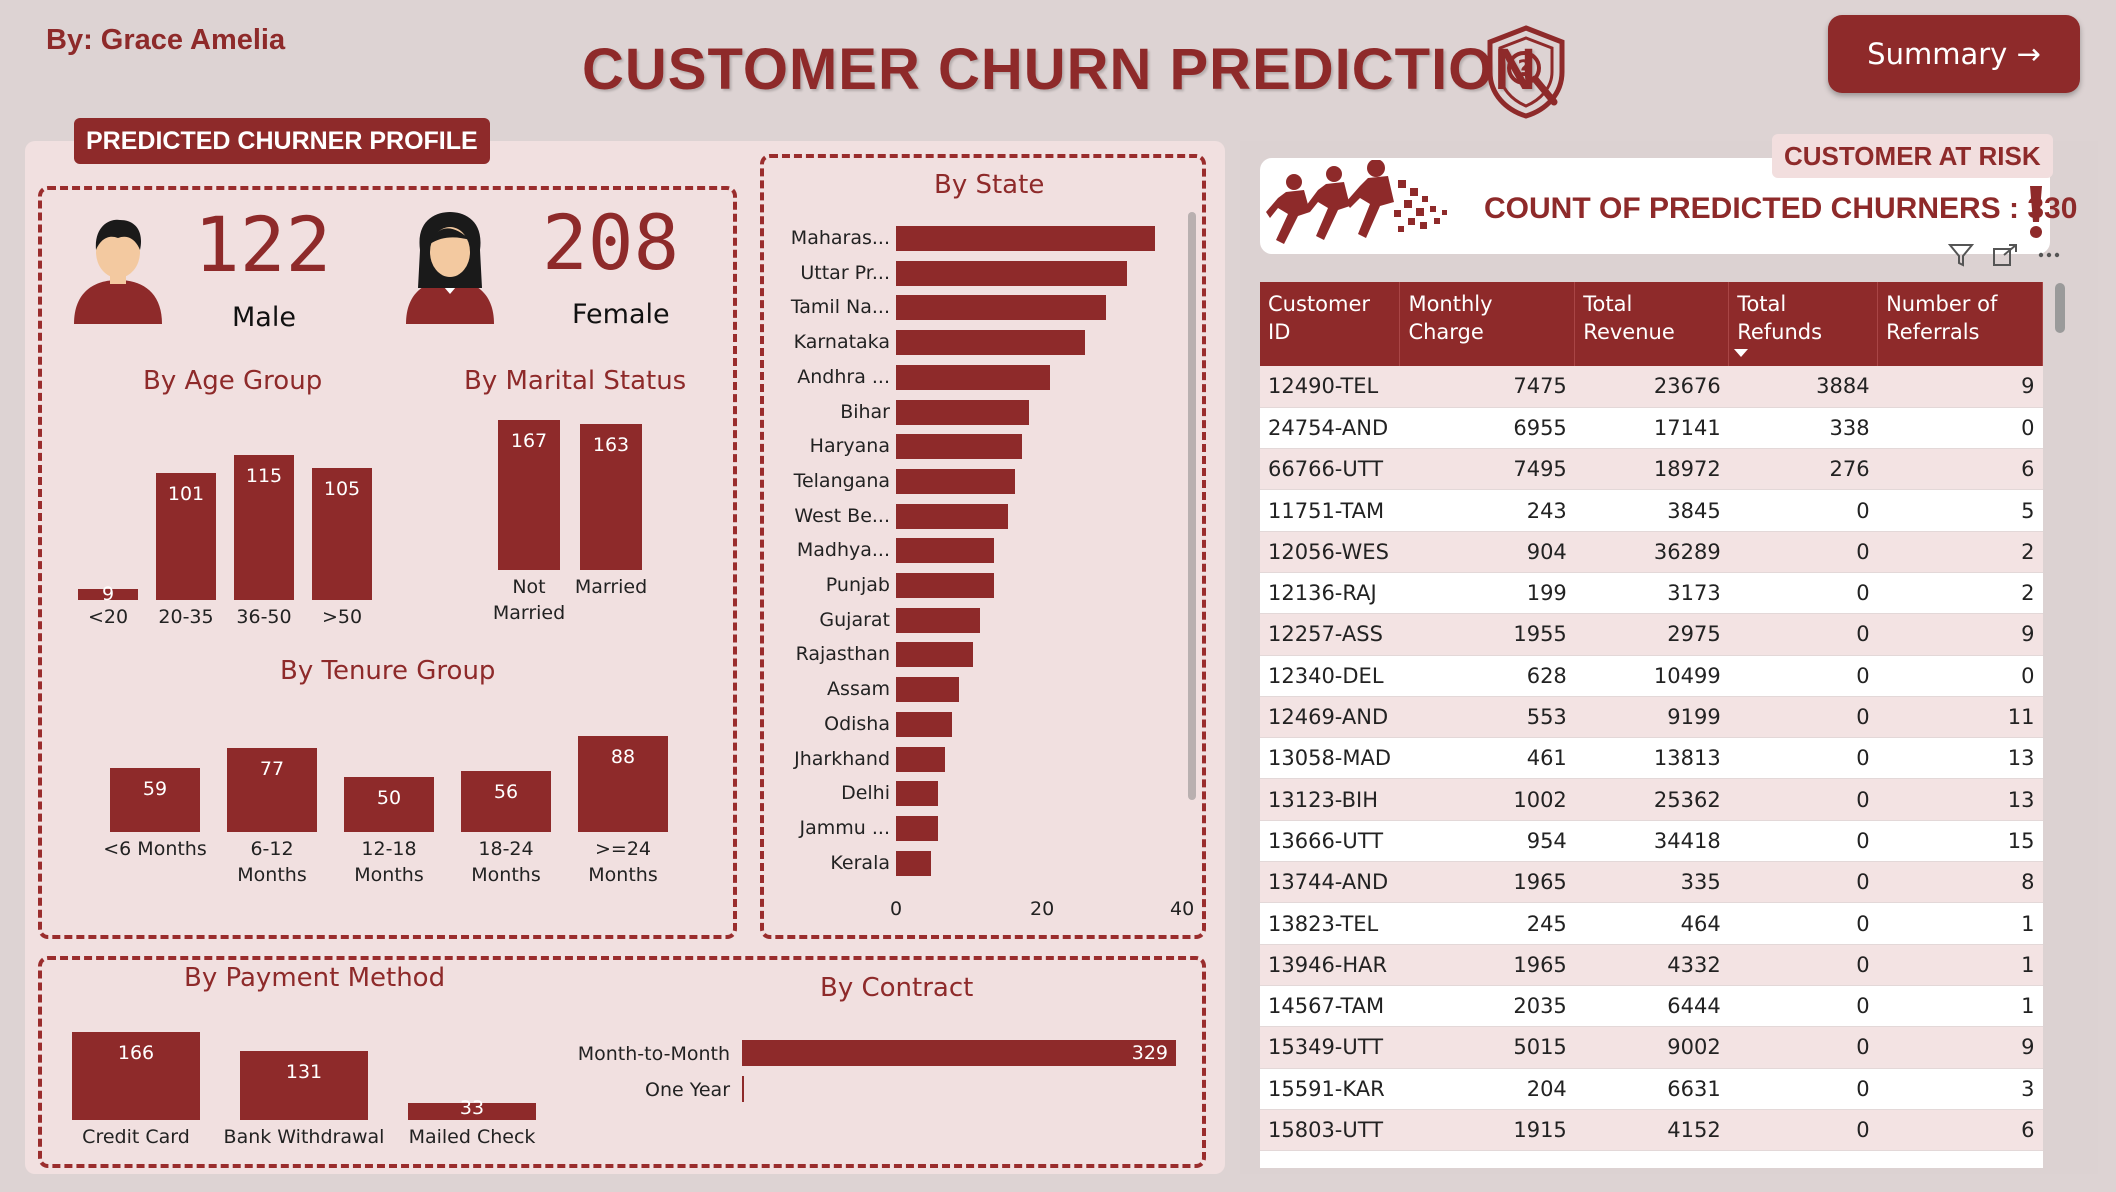 The width and height of the screenshot is (2116, 1192). I want to click on visual-toolbar, so click(2005, 255).